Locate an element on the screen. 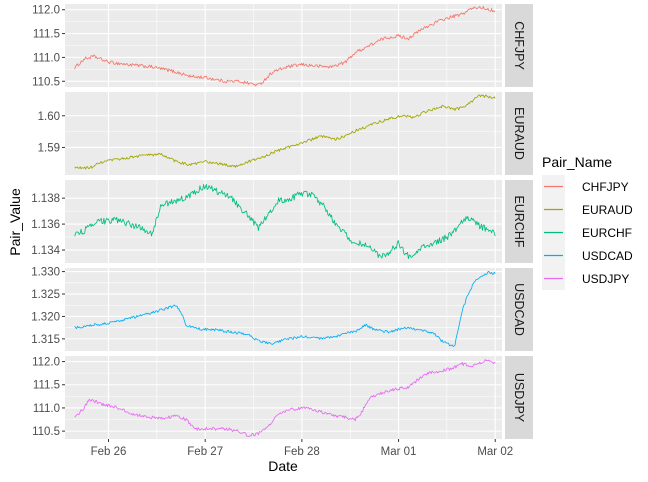  y-tick-label: 1.60 is located at coordinates (49, 117).